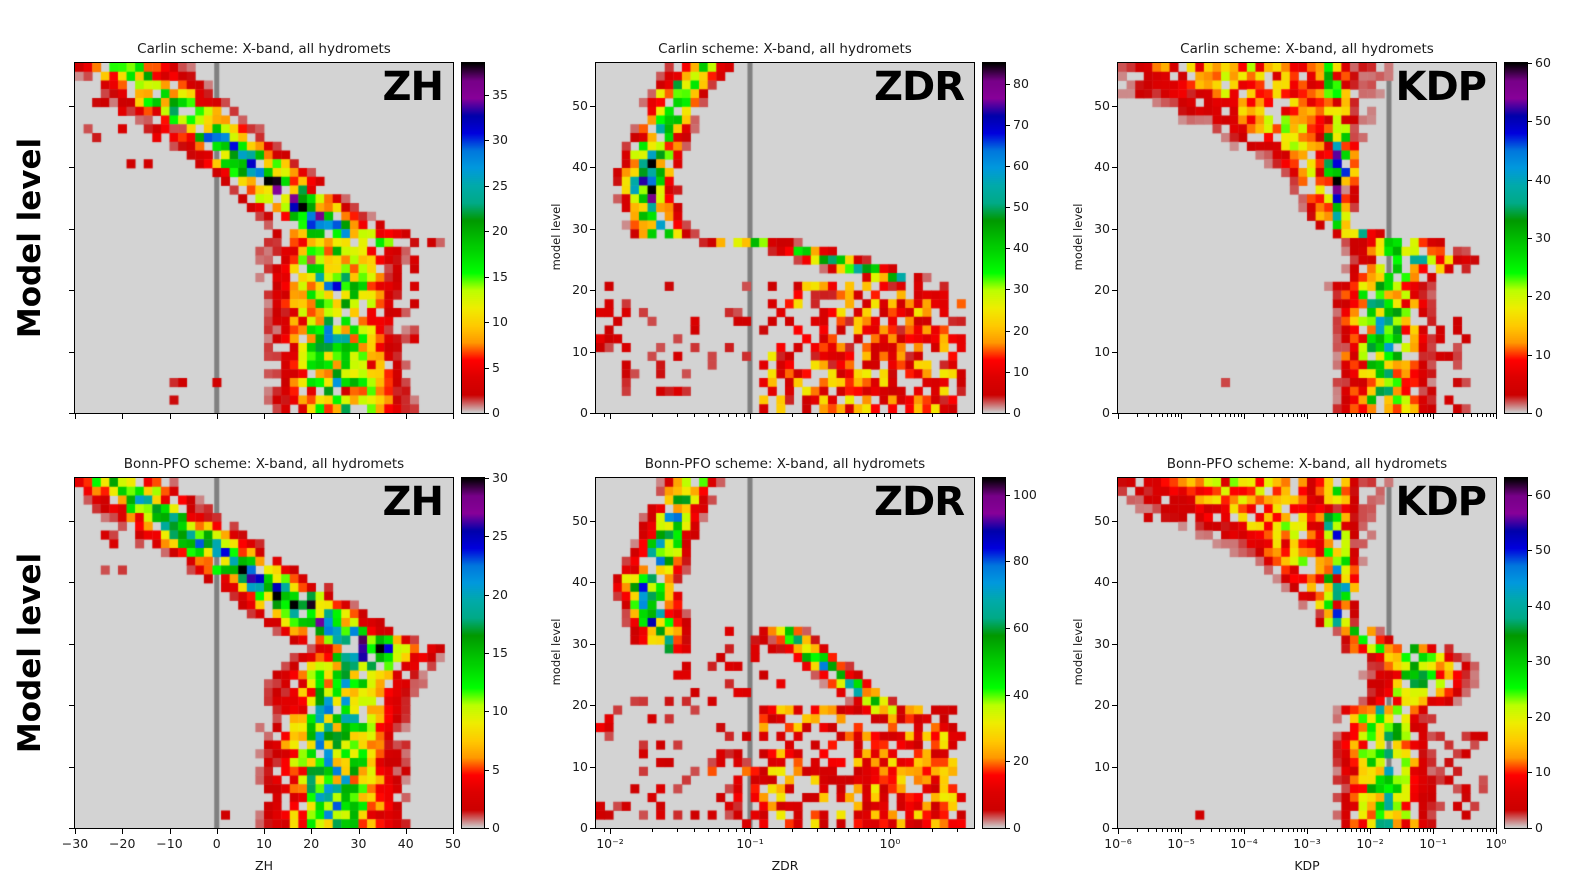  What do you see at coordinates (1543, 121) in the screenshot?
I see `colorbar-tick-label: 50` at bounding box center [1543, 121].